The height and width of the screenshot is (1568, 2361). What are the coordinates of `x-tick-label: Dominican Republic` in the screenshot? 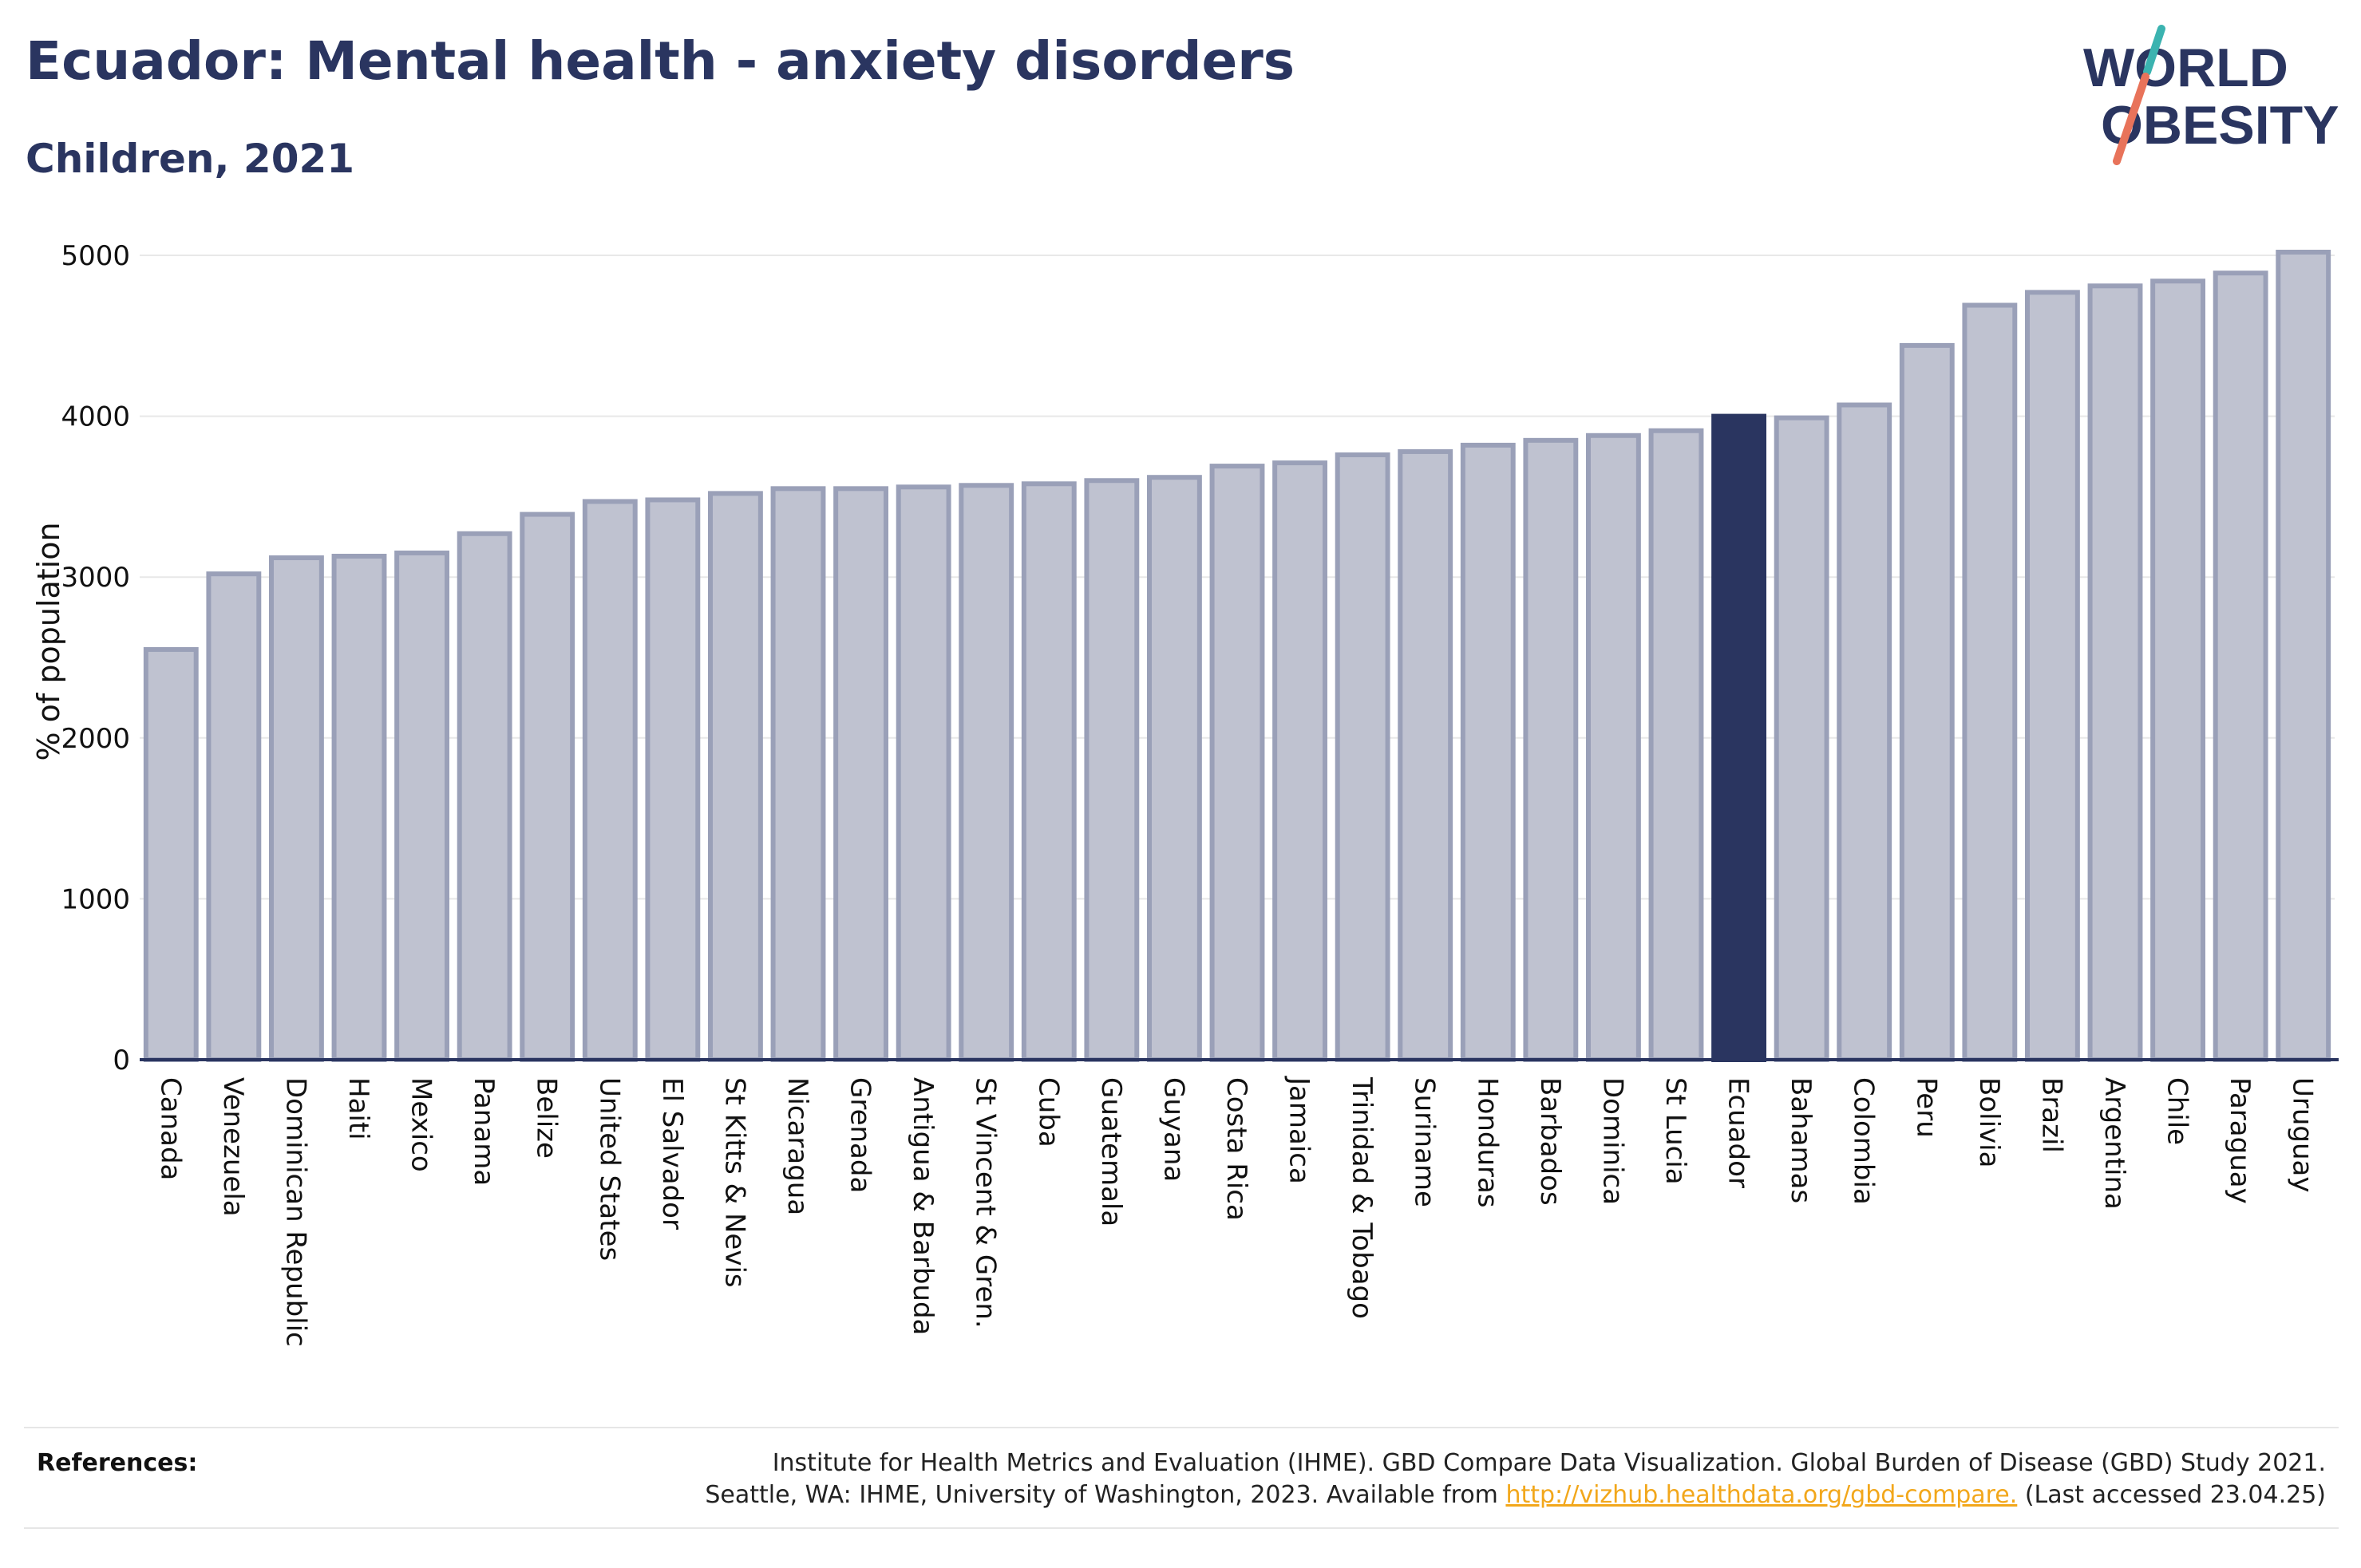 It's located at (295, 1212).